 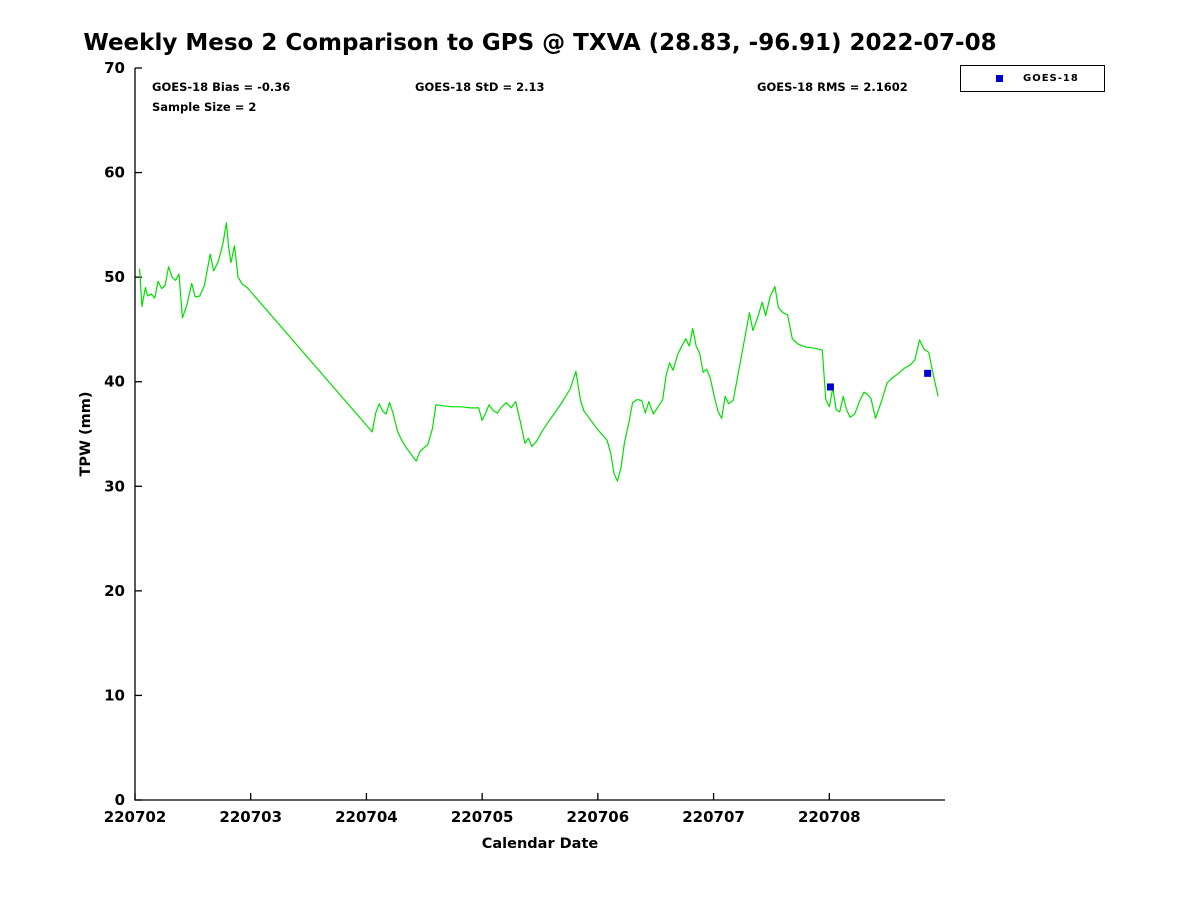 I want to click on y-tick-label: 20, so click(x=114, y=591).